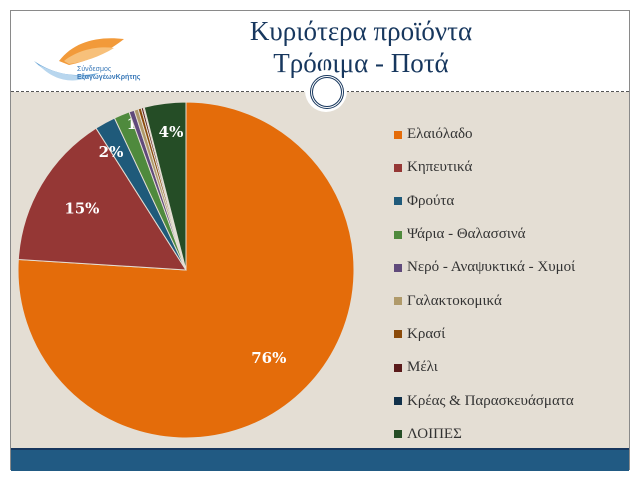 The image size is (640, 482). I want to click on legend-label: Ψάρια - Θαλασσινά, so click(466, 234).